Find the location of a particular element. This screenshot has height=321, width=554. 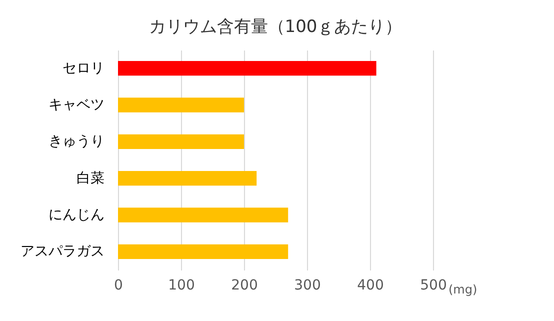

x-tick-label: 200 is located at coordinates (244, 286).